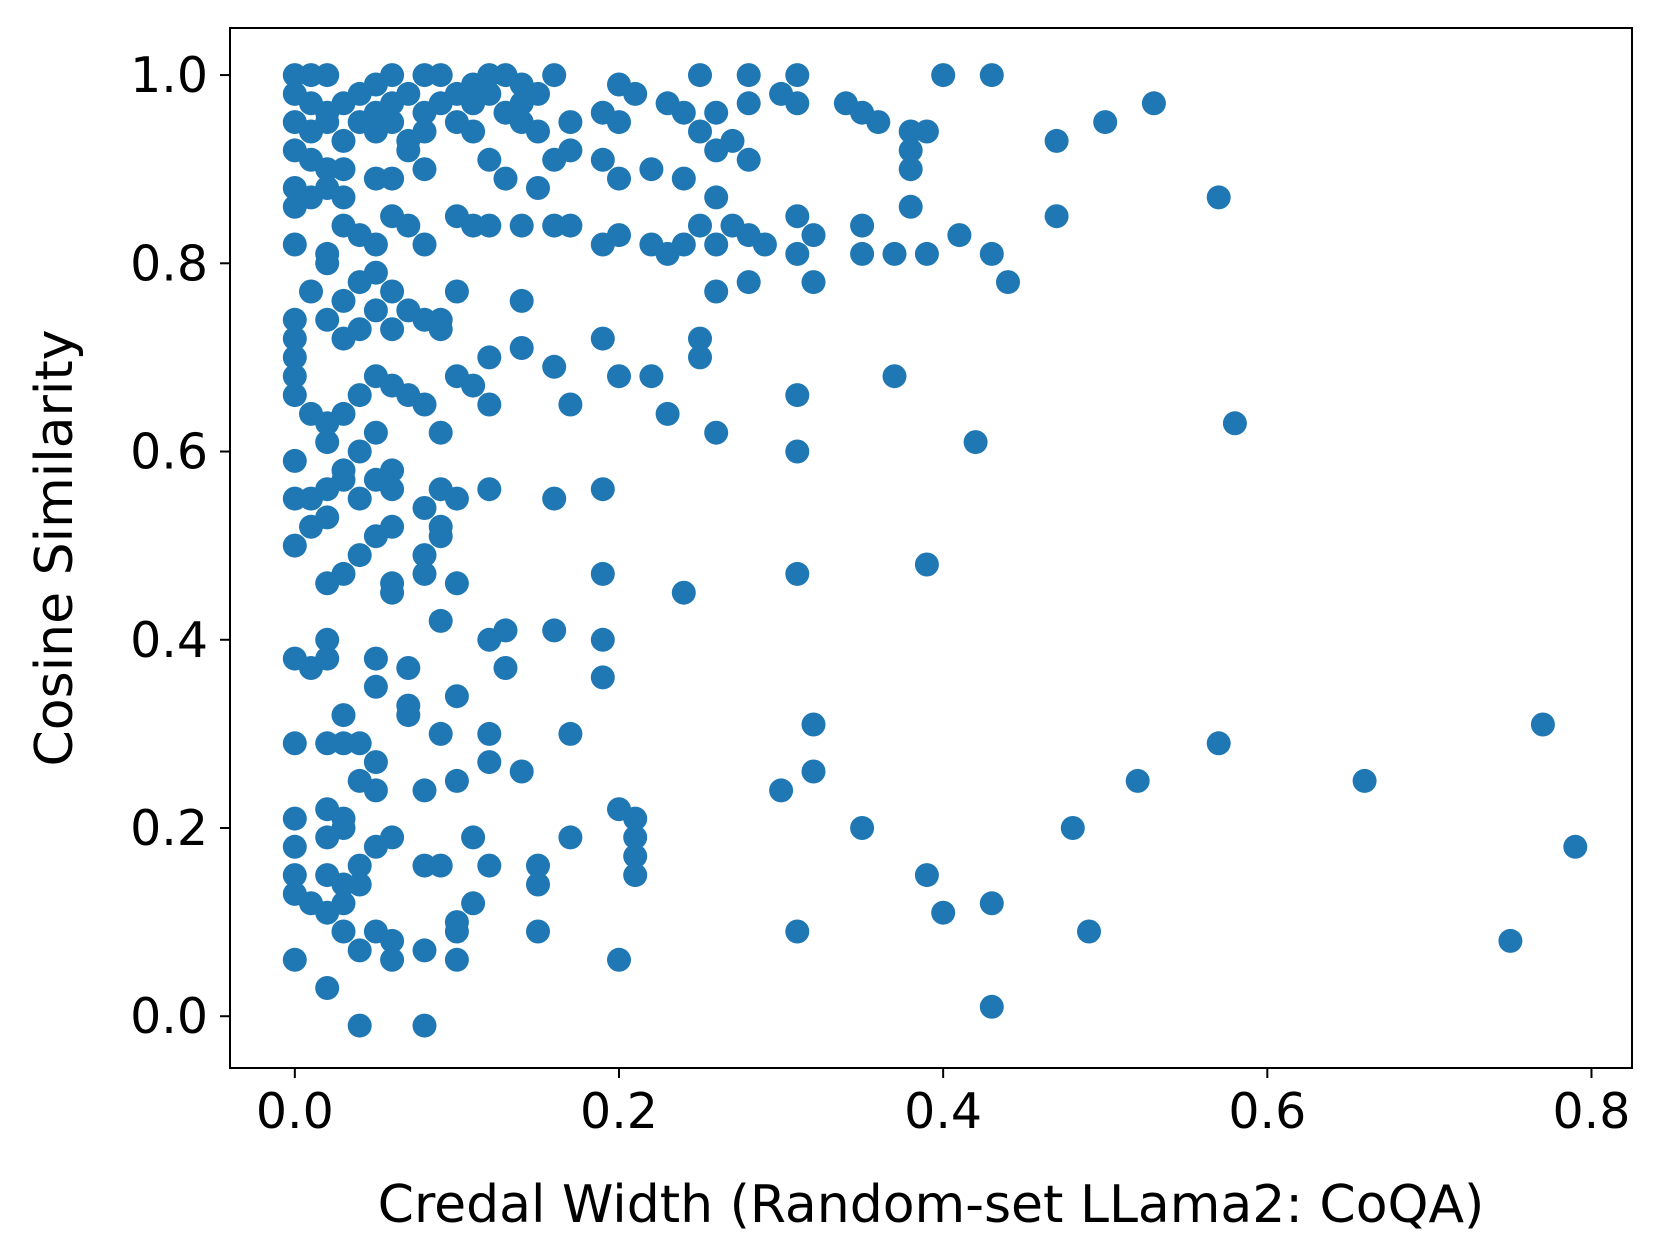 This screenshot has height=1257, width=1660. Describe the element at coordinates (169, 75) in the screenshot. I see `y-tick-label: 1.0` at that location.